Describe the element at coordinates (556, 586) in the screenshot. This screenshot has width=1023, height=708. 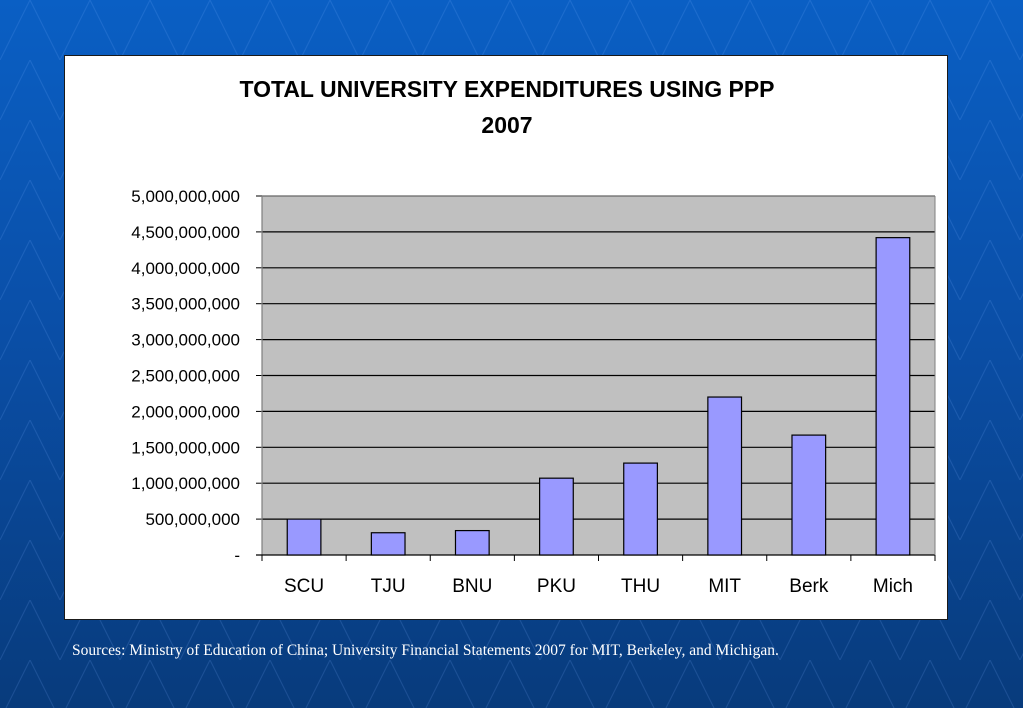
I see `x-tick-label: PKU` at that location.